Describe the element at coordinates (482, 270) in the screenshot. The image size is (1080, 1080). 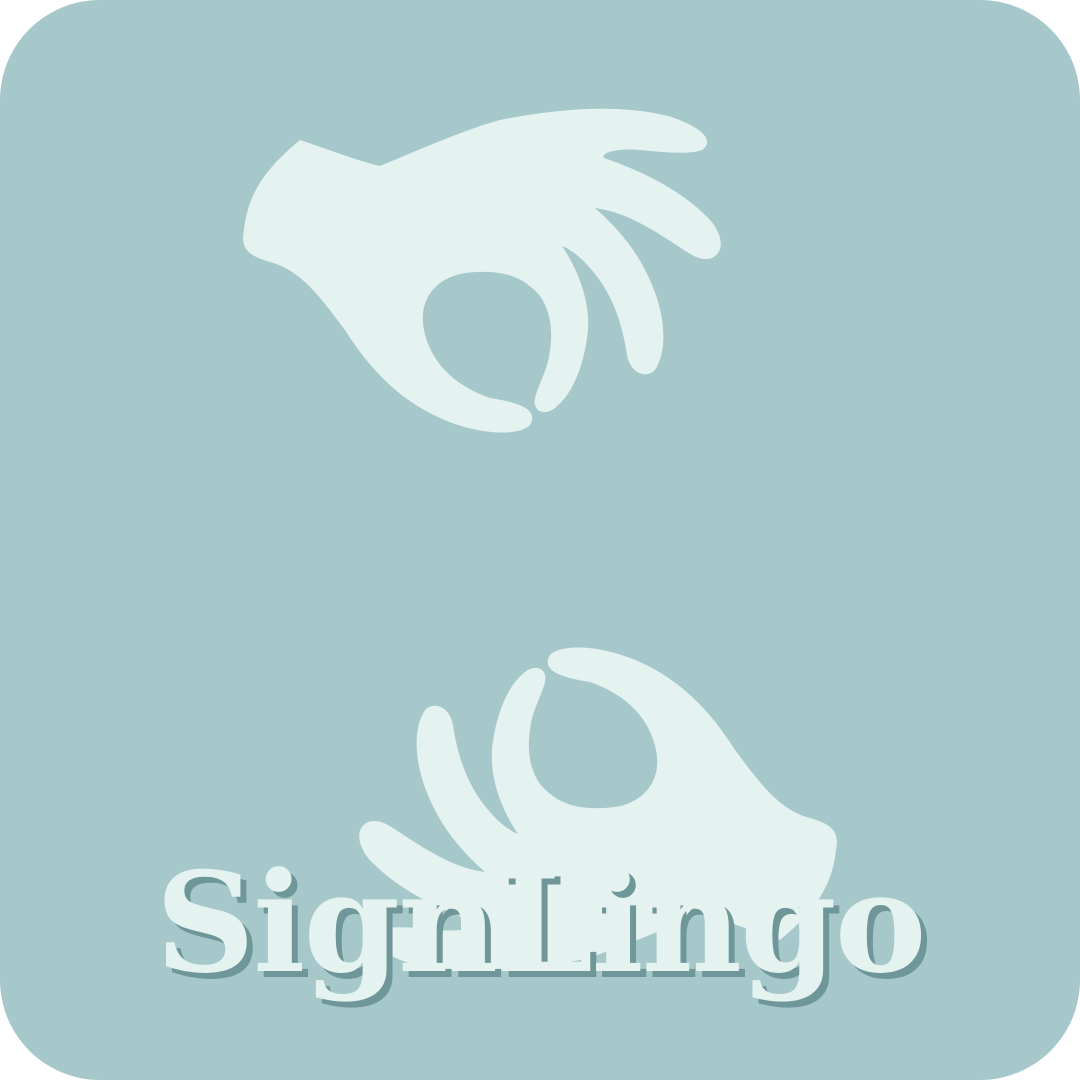
I see `upper-hand-shape` at that location.